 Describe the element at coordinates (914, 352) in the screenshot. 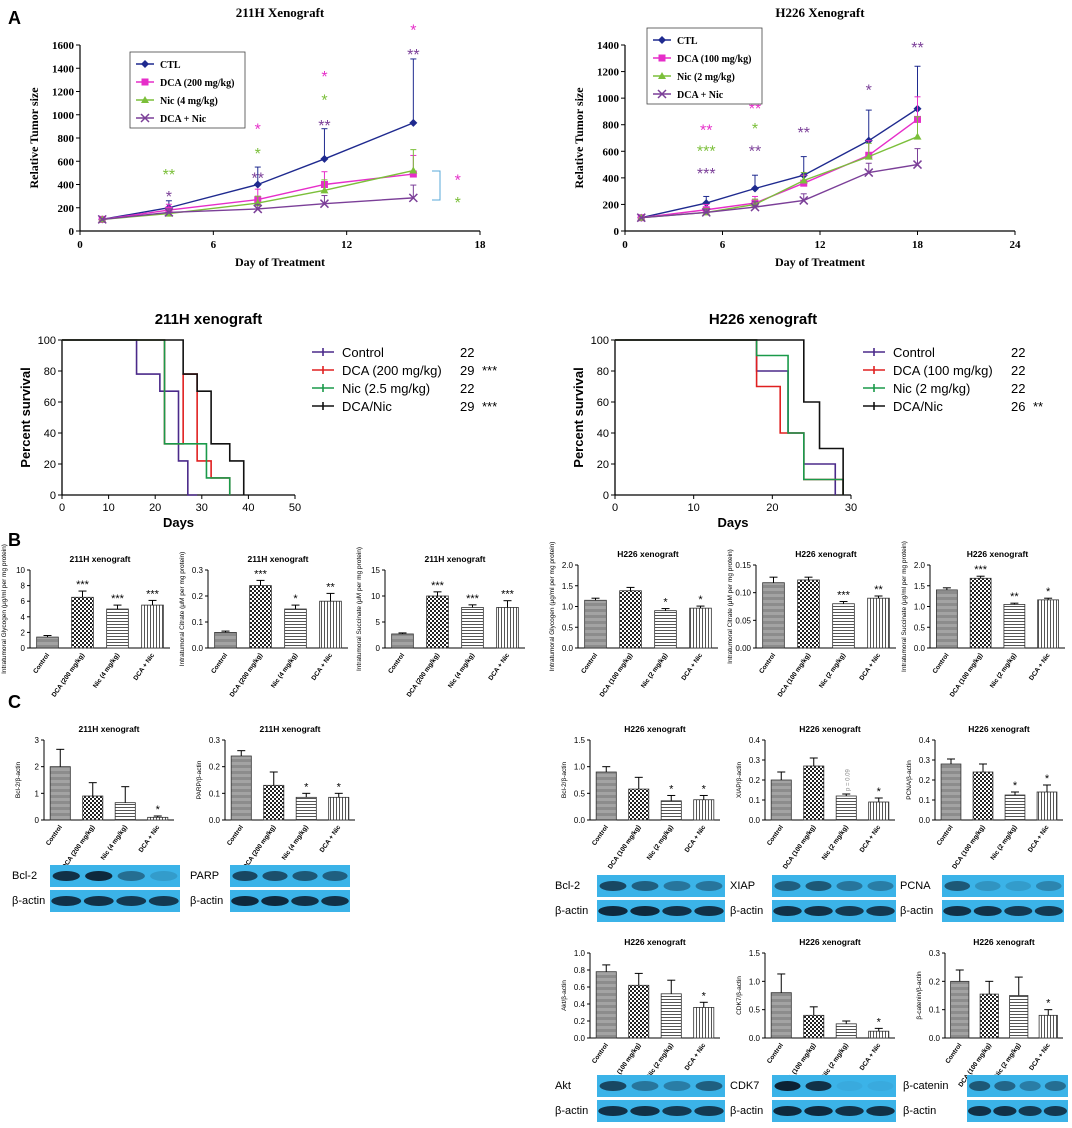

I see `legend-label: Control` at that location.